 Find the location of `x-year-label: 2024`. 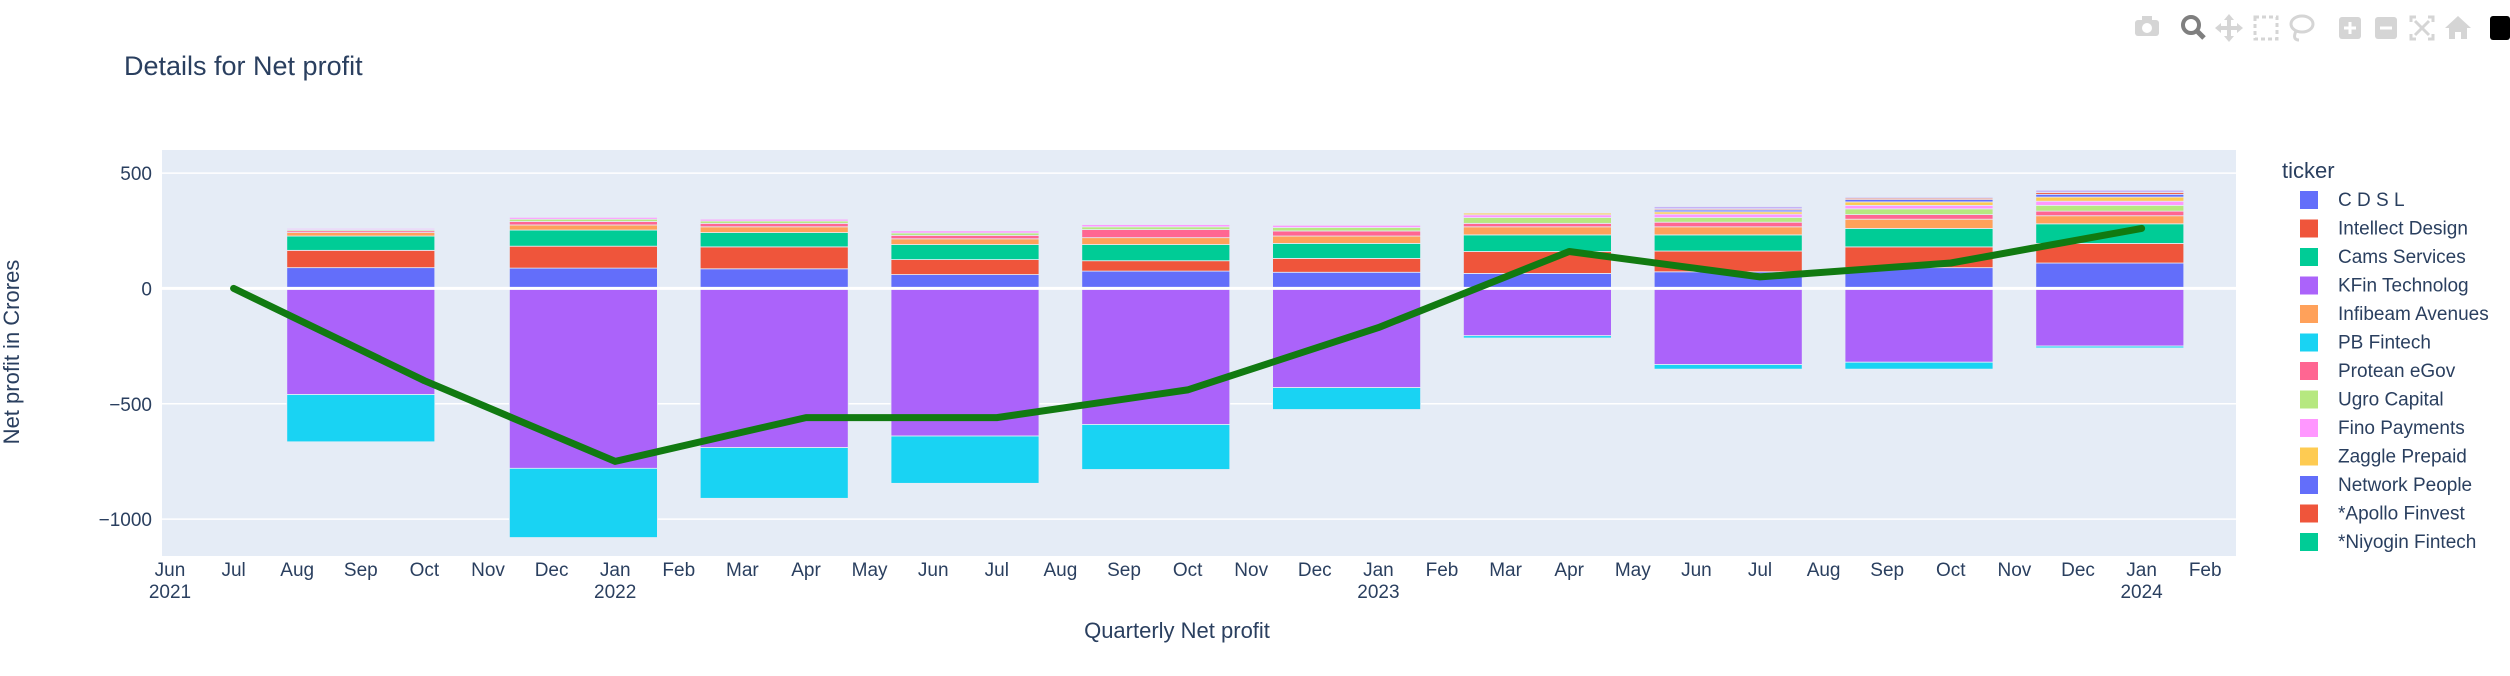

x-year-label: 2024 is located at coordinates (2141, 592).